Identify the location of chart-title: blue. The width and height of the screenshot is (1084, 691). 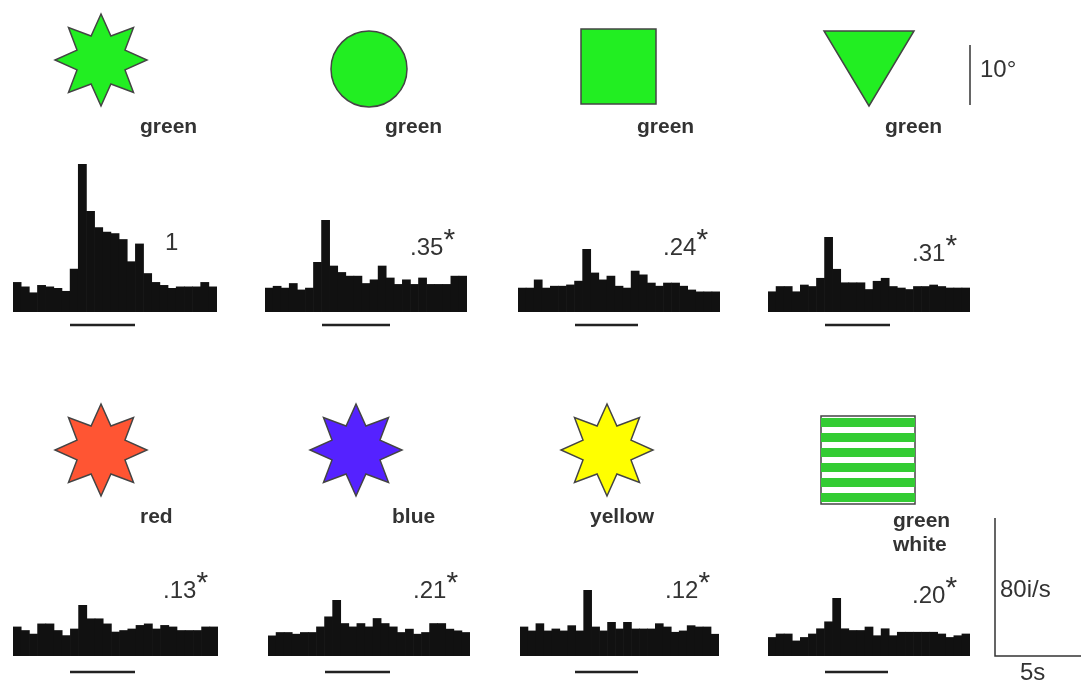
(414, 516).